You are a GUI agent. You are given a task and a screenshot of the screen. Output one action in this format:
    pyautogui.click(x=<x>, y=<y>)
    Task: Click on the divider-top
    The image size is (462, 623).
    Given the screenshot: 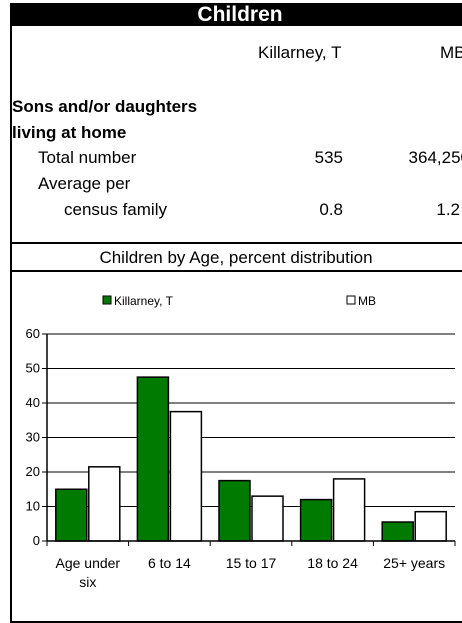 What is the action you would take?
    pyautogui.click(x=236, y=243)
    